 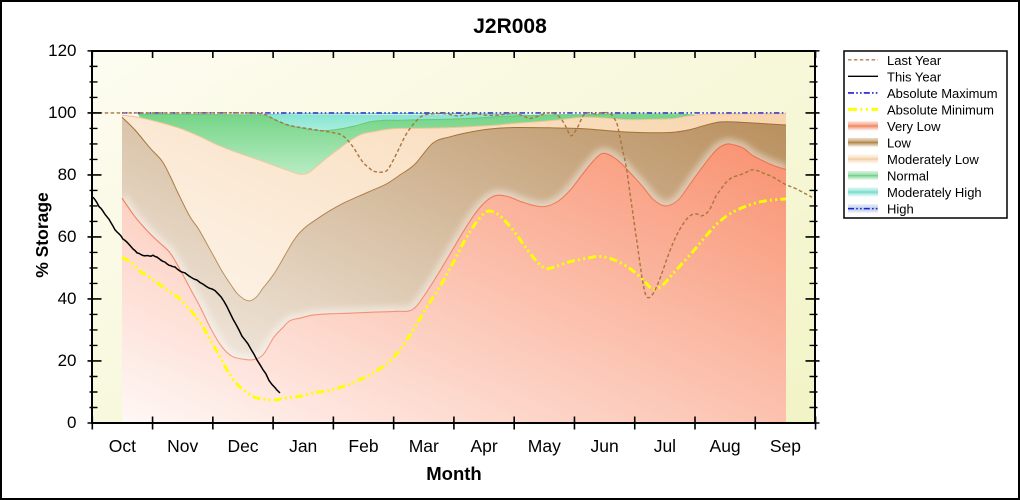 What do you see at coordinates (785, 446) in the screenshot?
I see `svg-text: Sep` at bounding box center [785, 446].